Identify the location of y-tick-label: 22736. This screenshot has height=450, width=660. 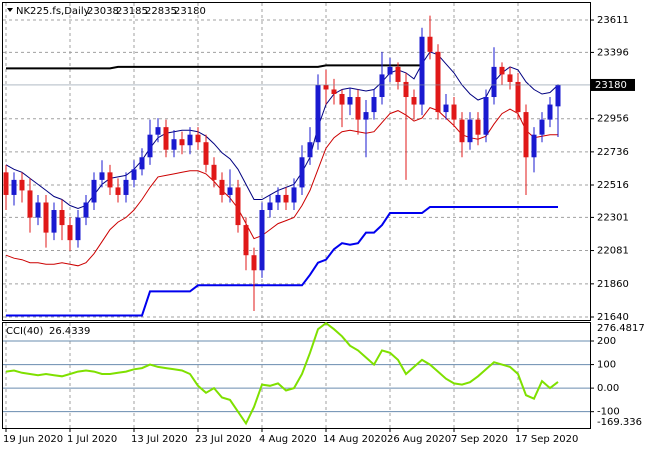
(613, 152).